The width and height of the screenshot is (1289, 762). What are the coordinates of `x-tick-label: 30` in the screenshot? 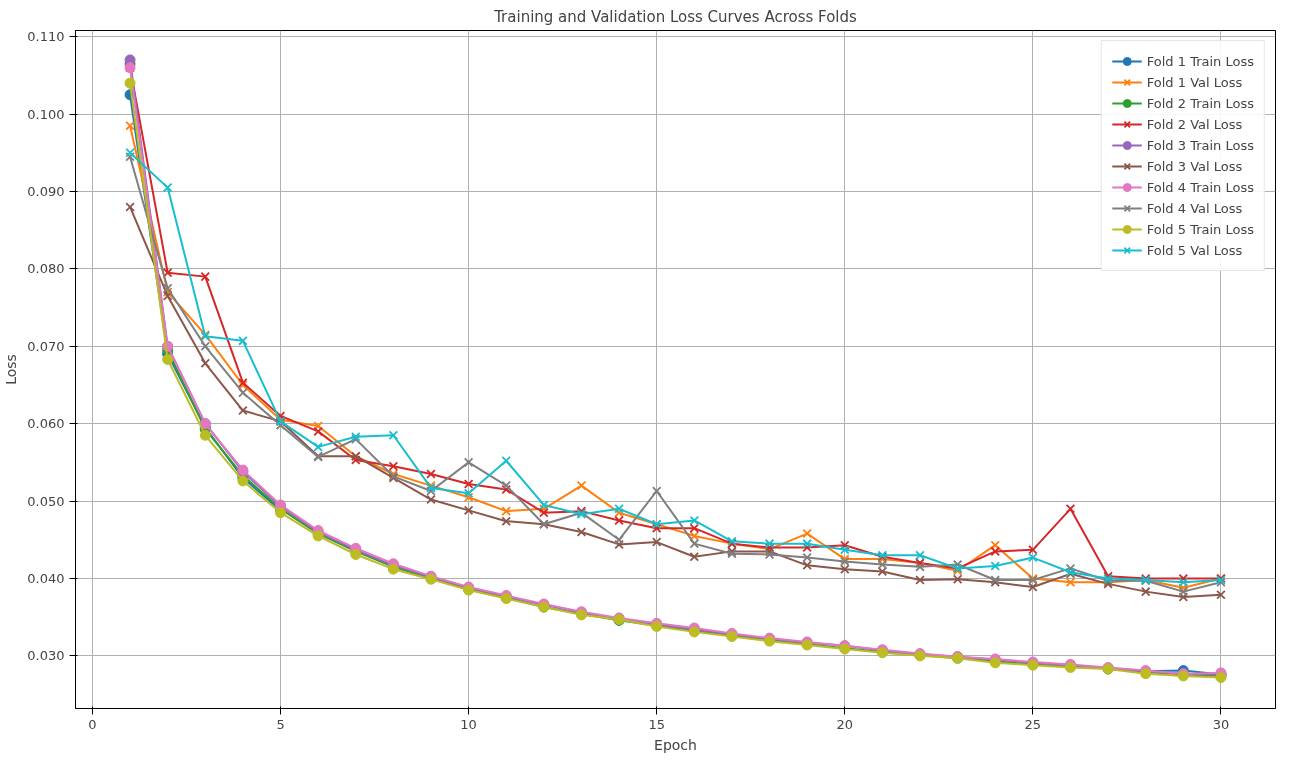 It's located at (1221, 724).